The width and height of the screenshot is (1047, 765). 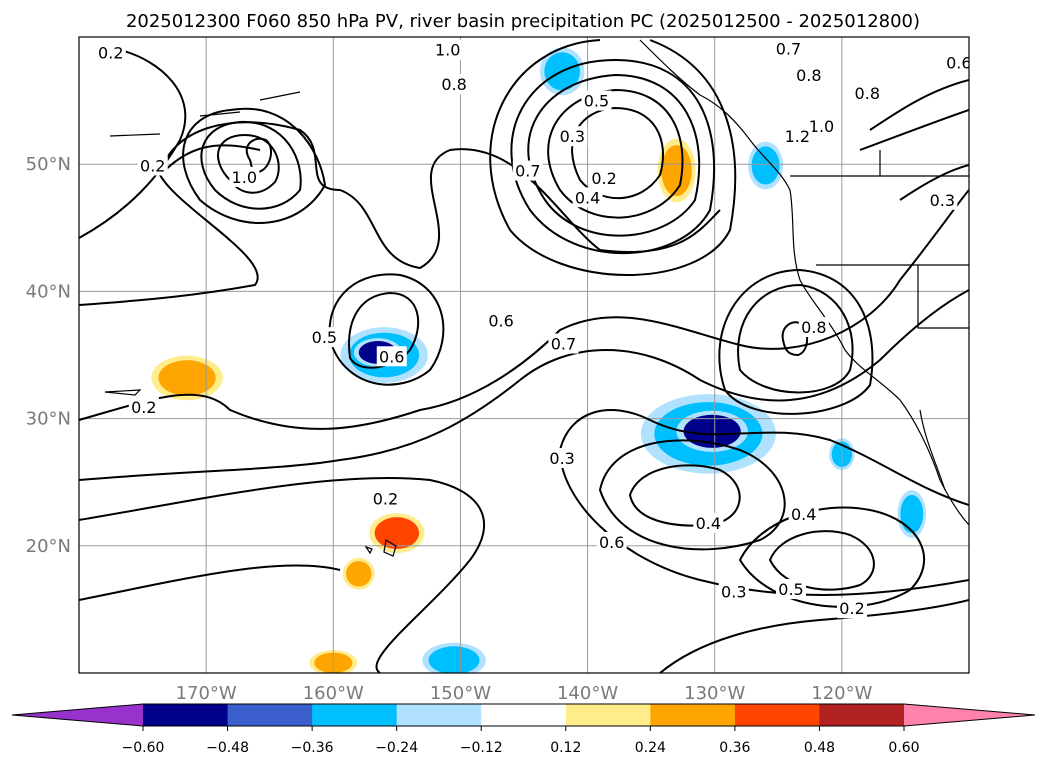 I want to click on colorbar-tick-label: −0.12, so click(x=481, y=748).